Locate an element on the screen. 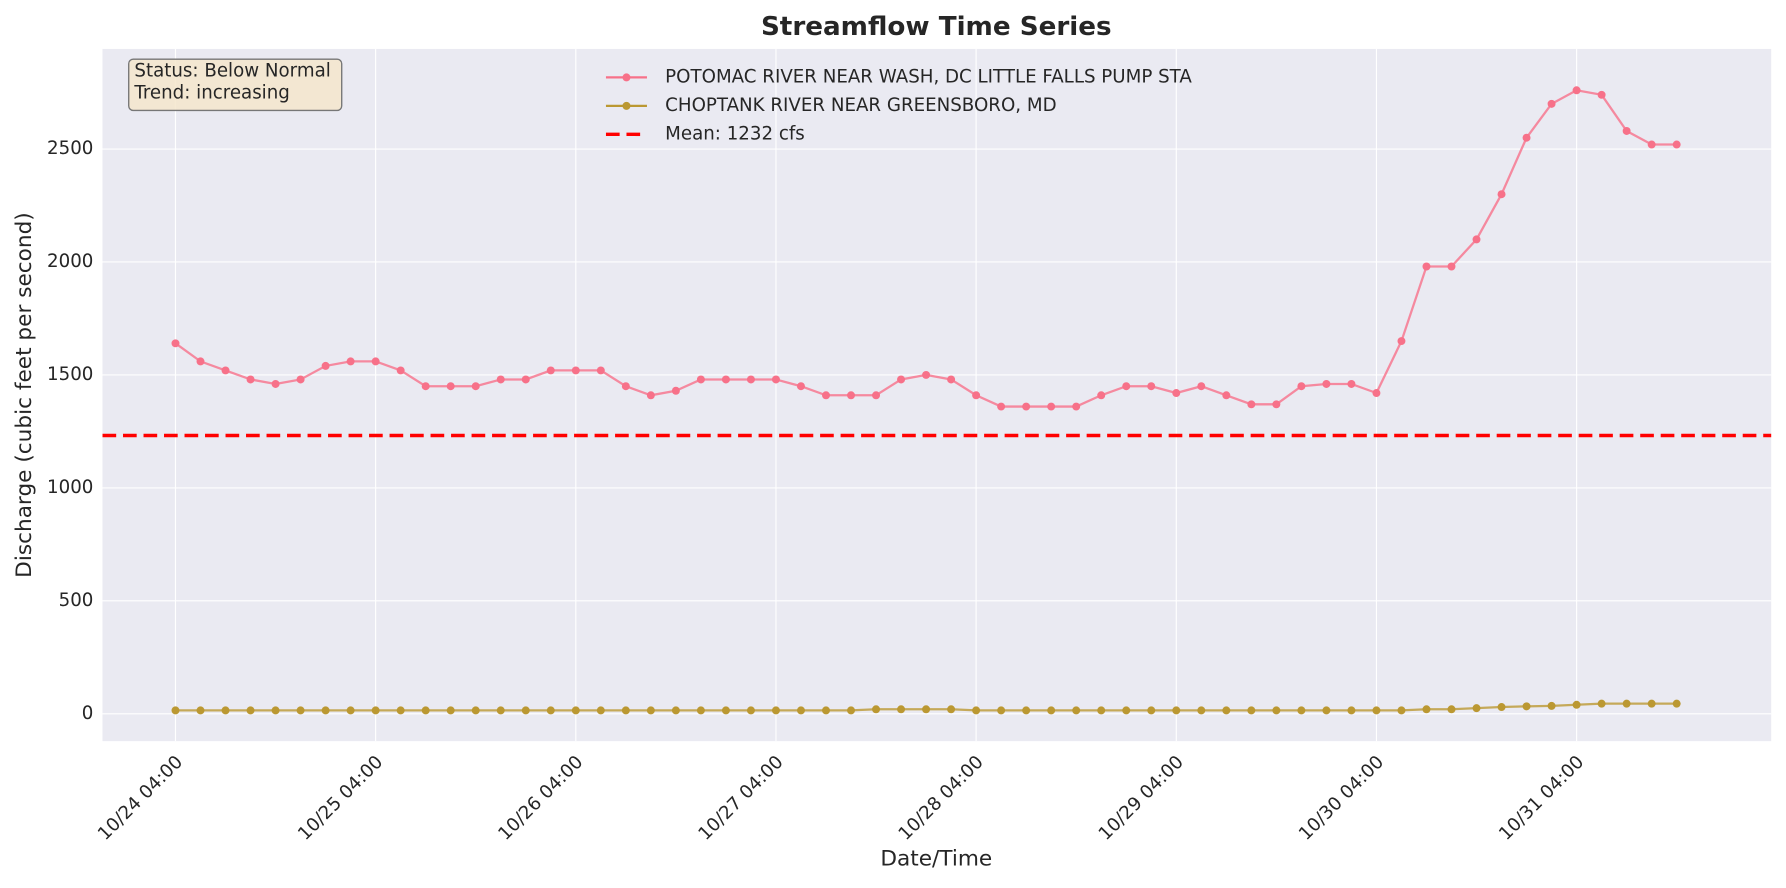 The height and width of the screenshot is (888, 1786). y-tick-label: 1000 is located at coordinates (70, 487).